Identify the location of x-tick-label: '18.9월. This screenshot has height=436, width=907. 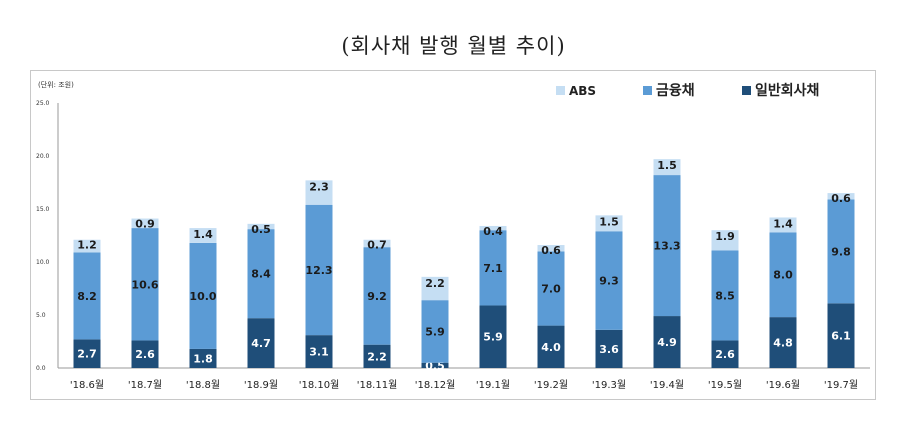
(261, 385).